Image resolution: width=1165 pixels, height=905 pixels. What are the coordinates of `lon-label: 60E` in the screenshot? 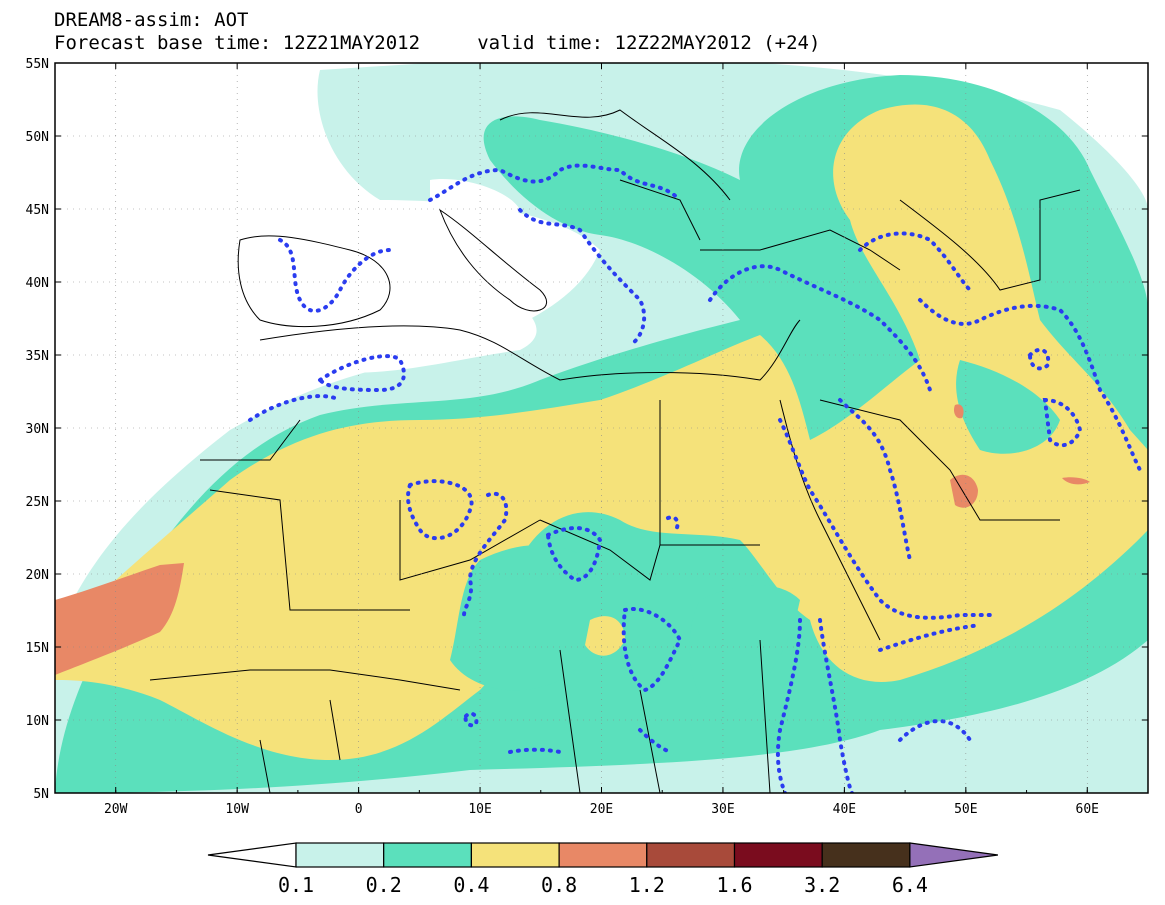 It's located at (1087, 809).